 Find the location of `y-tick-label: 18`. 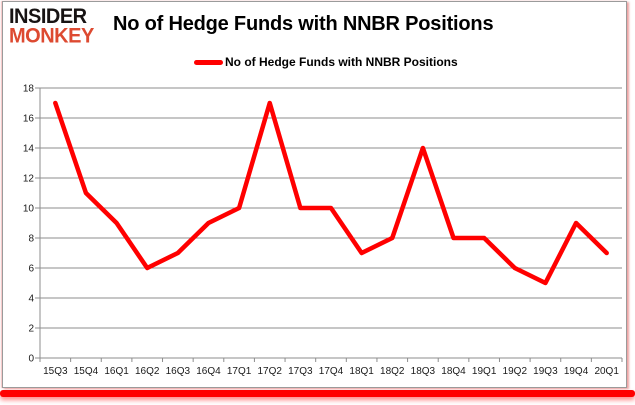

y-tick-label: 18 is located at coordinates (29, 89).